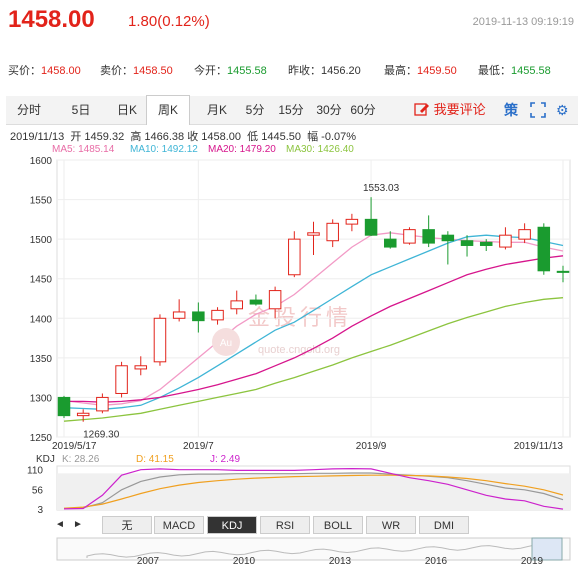 This screenshot has height=568, width=586. I want to click on tab-15min: 15分, so click(291, 110).